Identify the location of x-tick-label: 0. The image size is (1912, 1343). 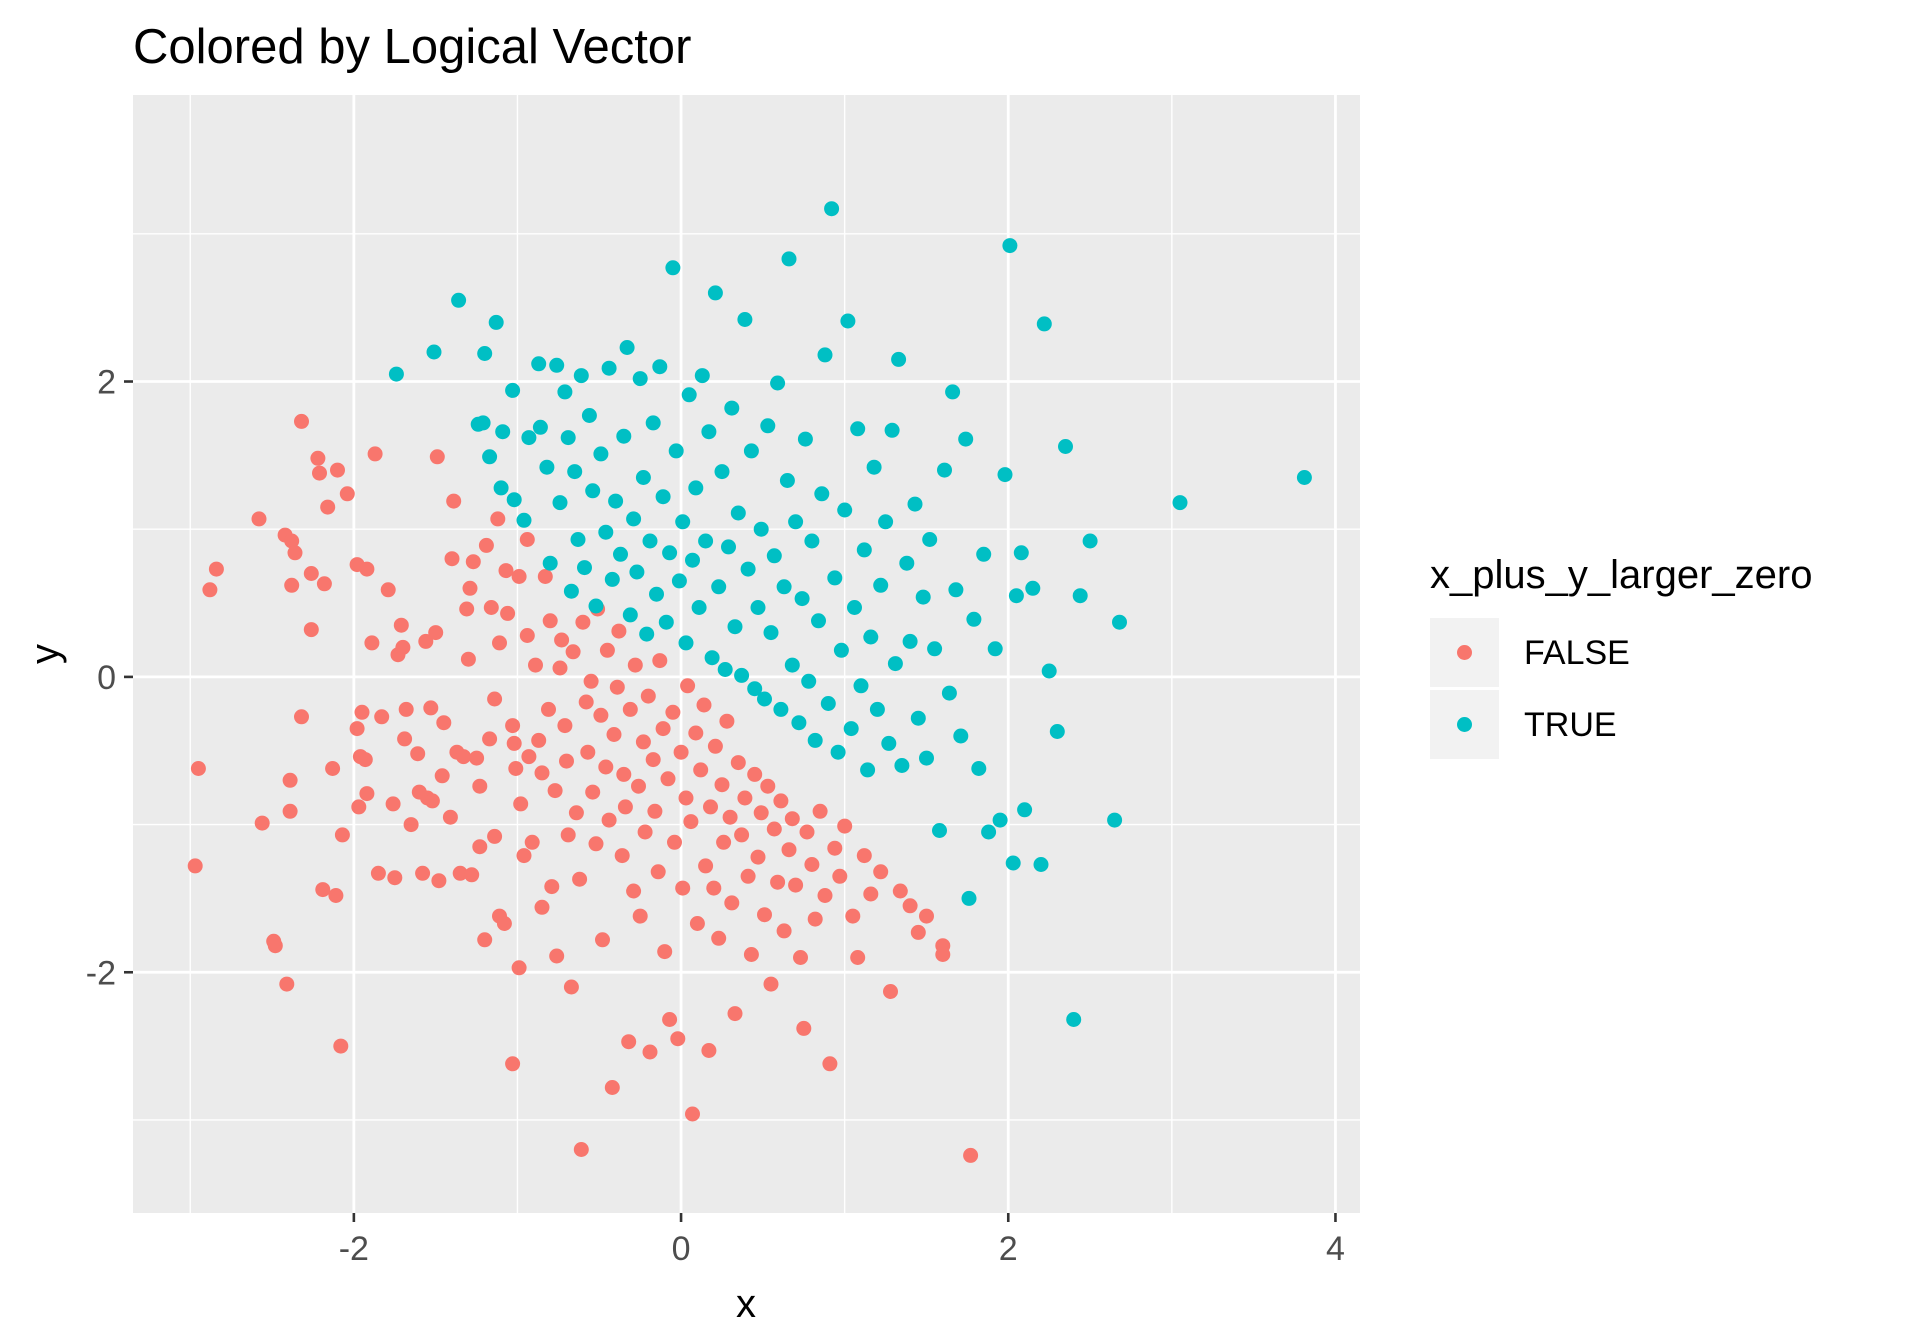
(681, 1249).